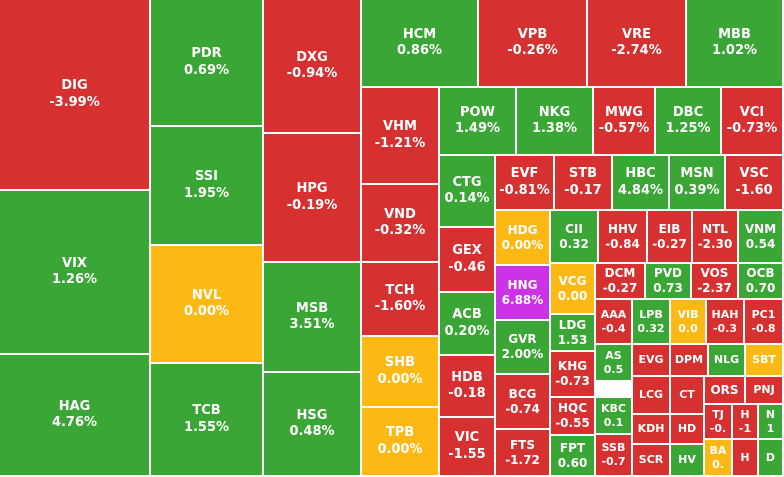  Describe the element at coordinates (652, 430) in the screenshot. I see `tile-kdh: KDH` at that location.